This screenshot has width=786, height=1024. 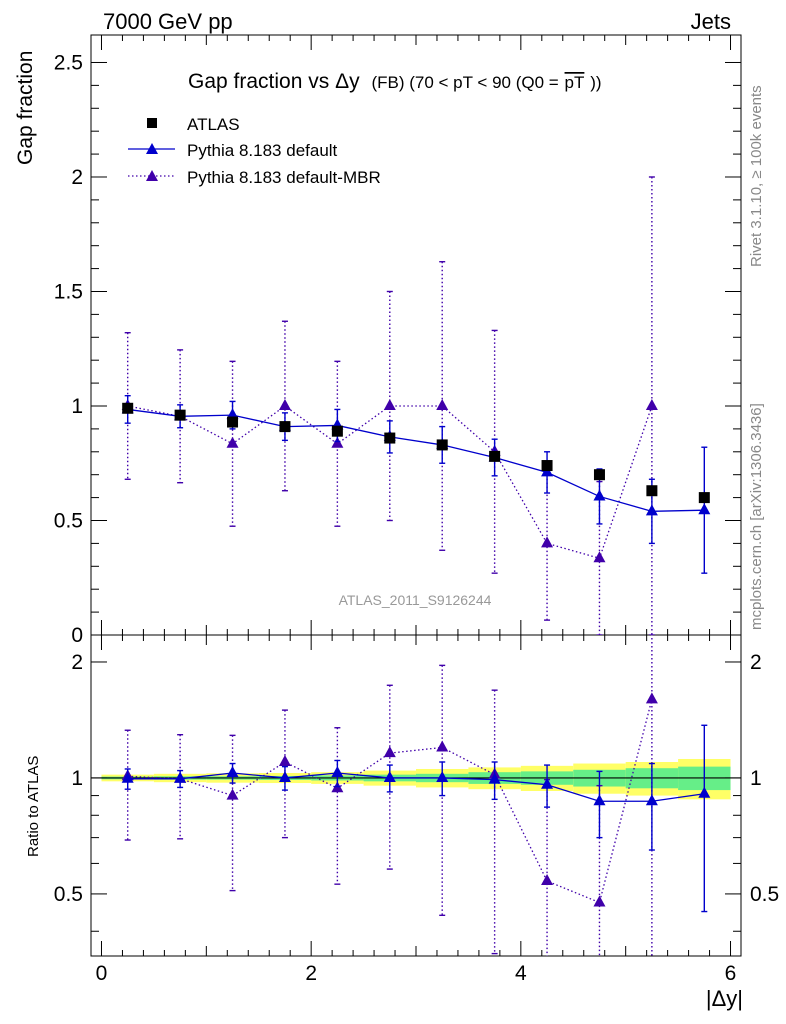 I want to click on x-tick-label: 4, so click(x=521, y=973).